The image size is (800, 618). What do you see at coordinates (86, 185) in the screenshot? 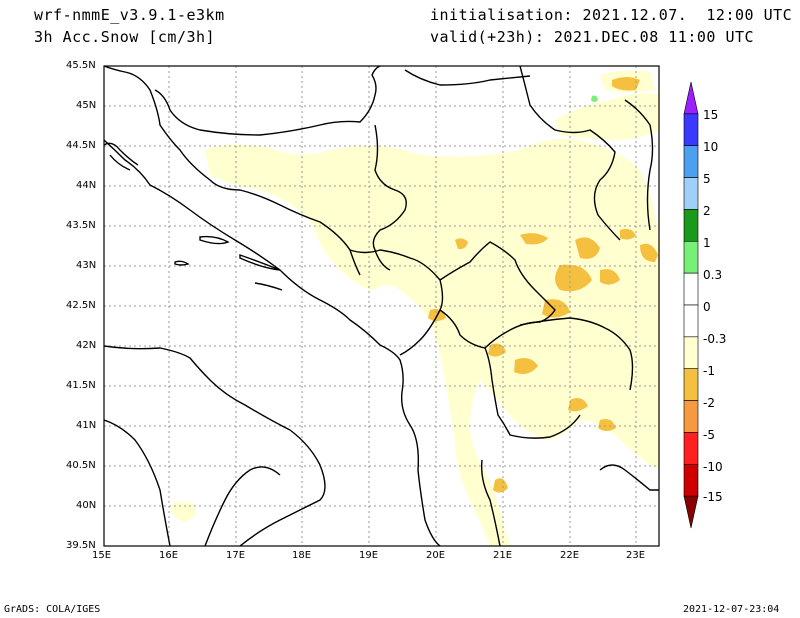
I see `lat-label: 44N` at bounding box center [86, 185].